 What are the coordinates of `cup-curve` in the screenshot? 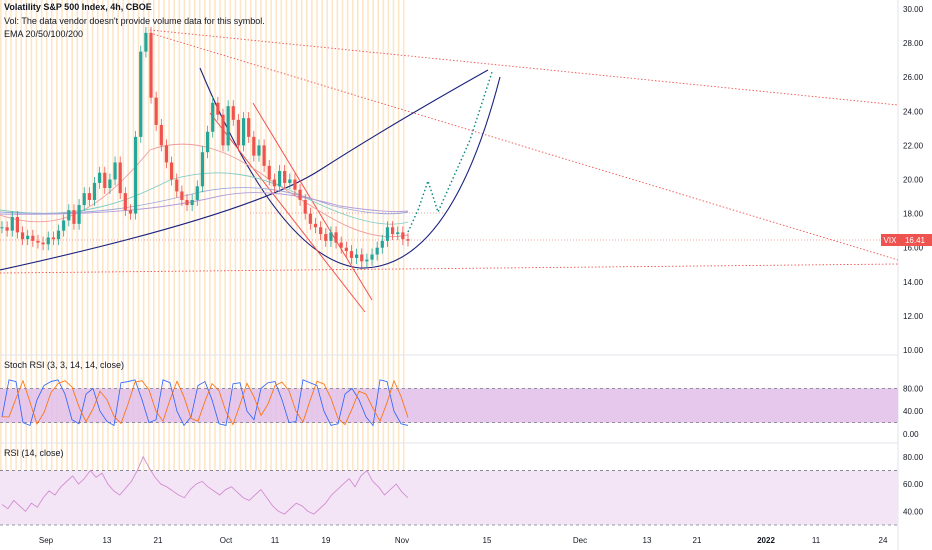 It's located at (350, 168).